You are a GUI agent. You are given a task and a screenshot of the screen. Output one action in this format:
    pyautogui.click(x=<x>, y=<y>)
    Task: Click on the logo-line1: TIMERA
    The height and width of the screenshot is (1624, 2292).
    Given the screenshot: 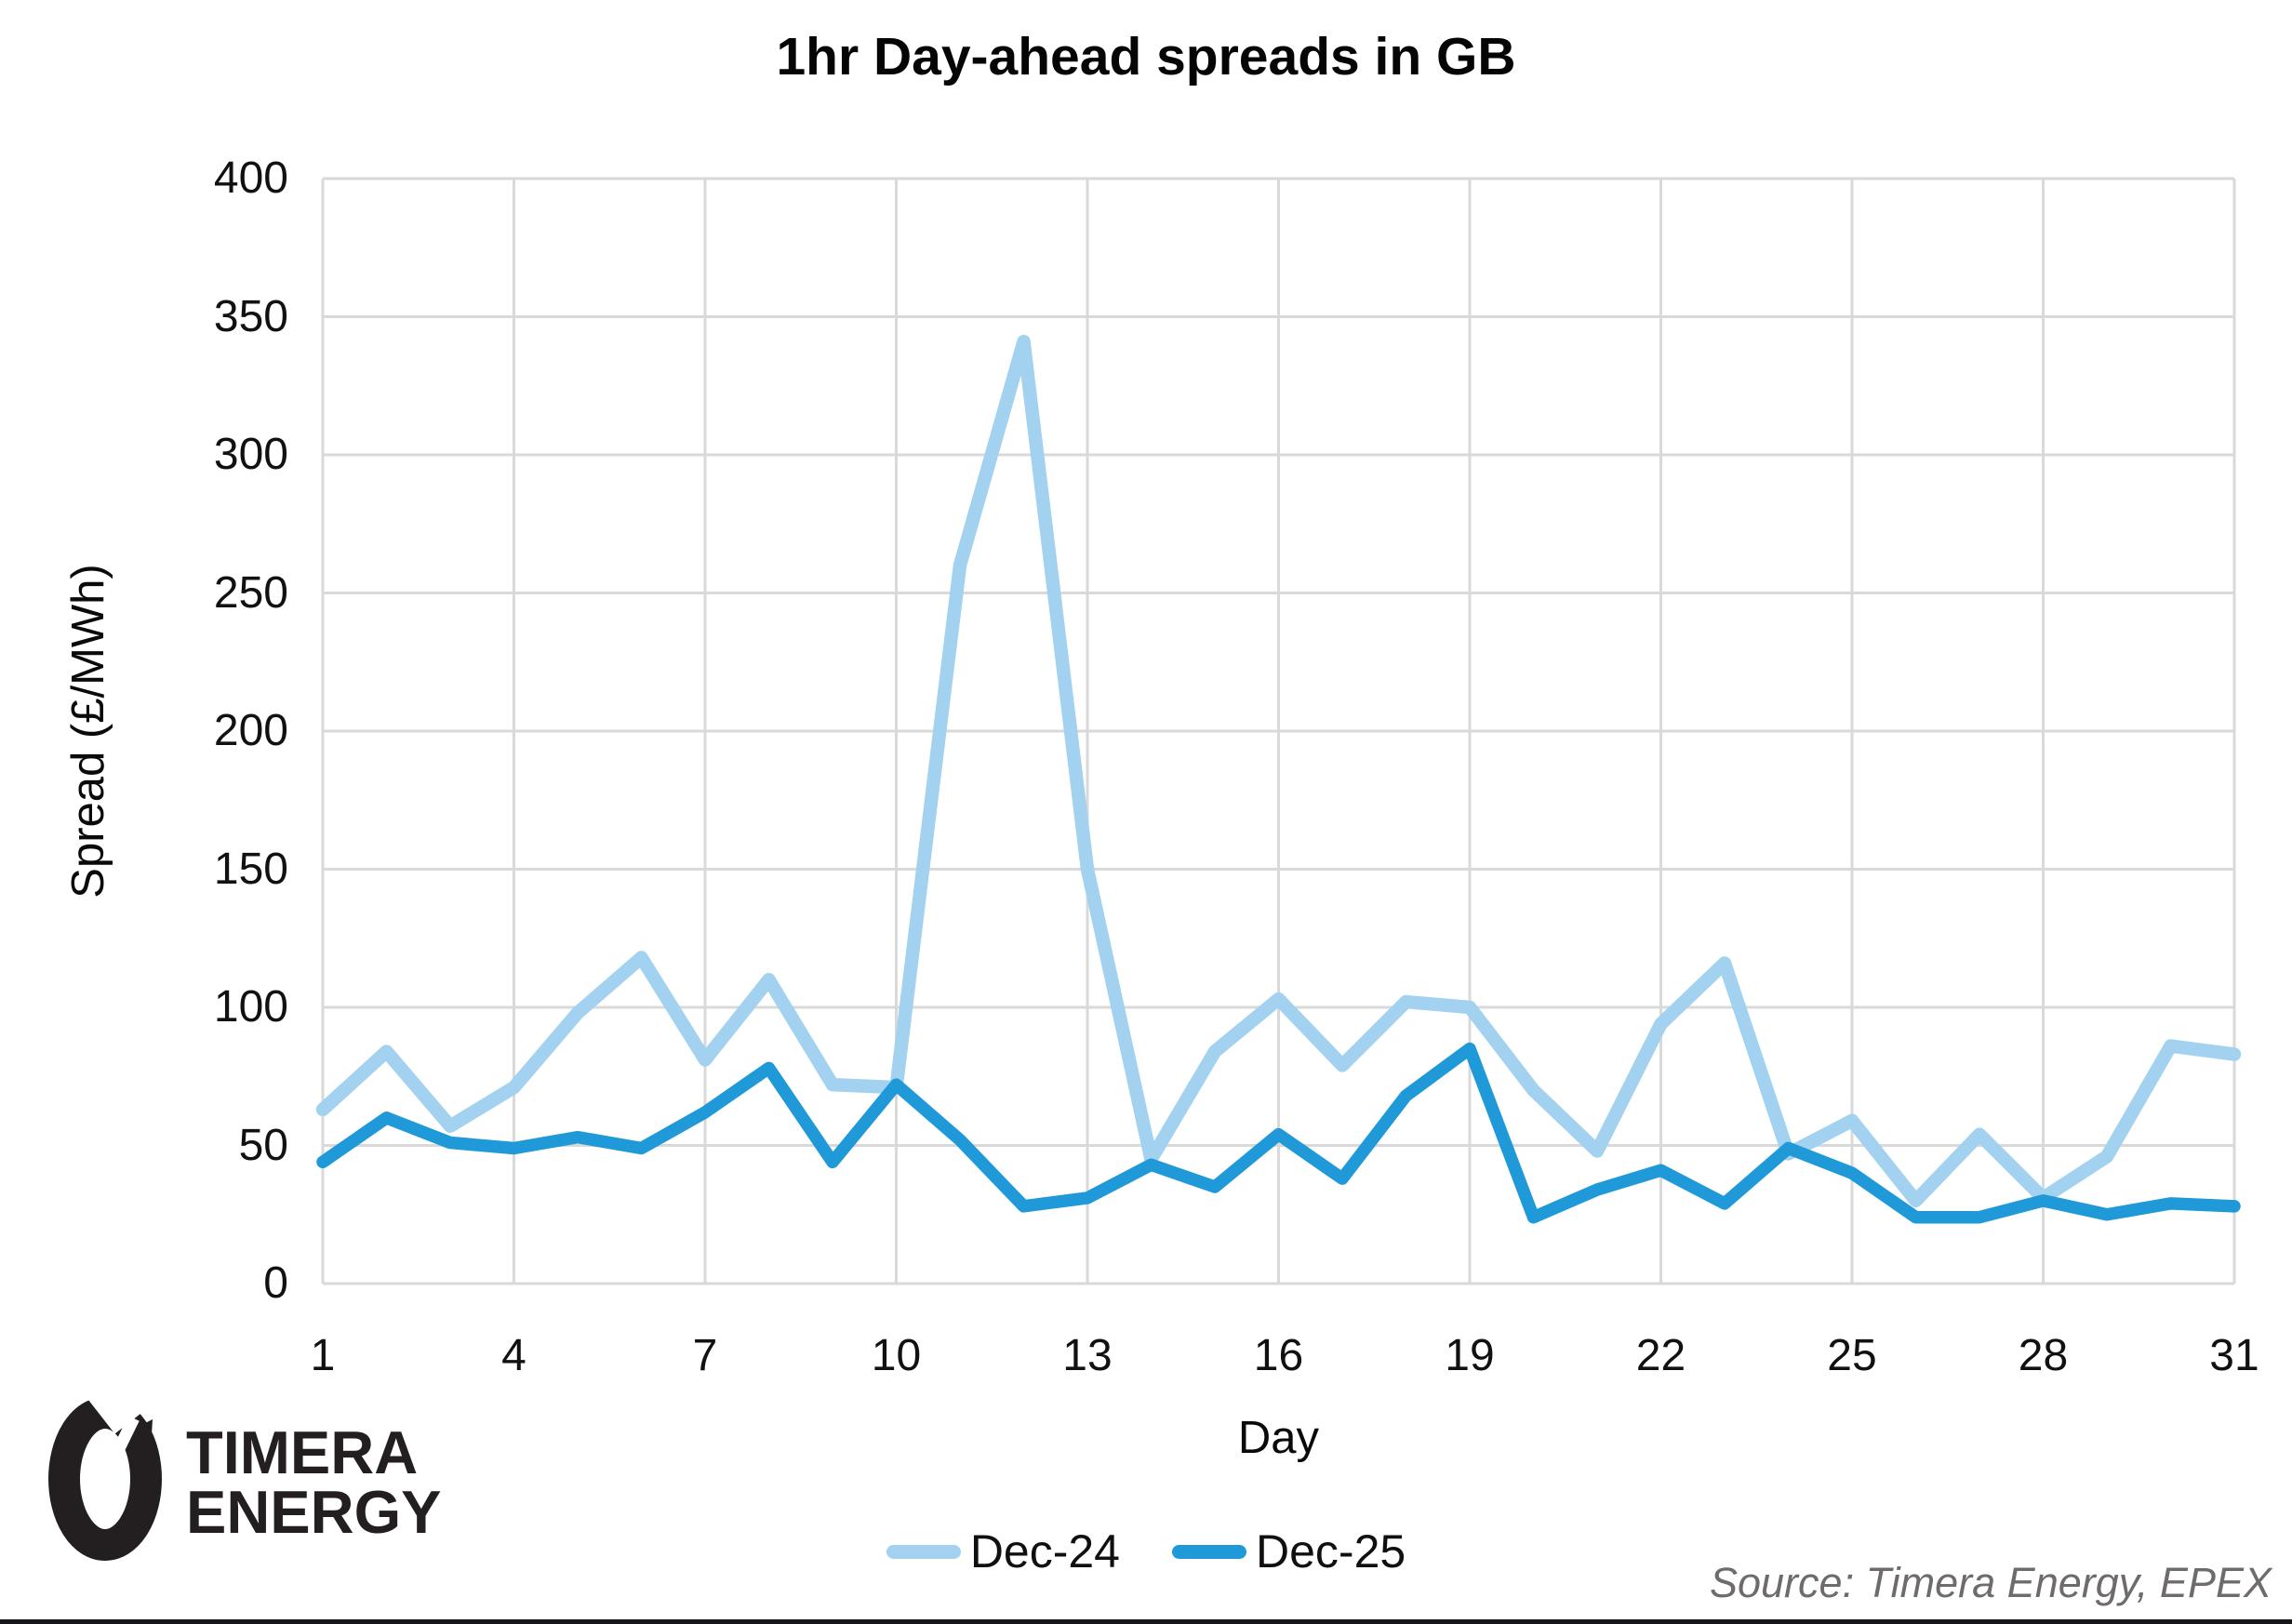 What is the action you would take?
    pyautogui.click(x=302, y=1452)
    